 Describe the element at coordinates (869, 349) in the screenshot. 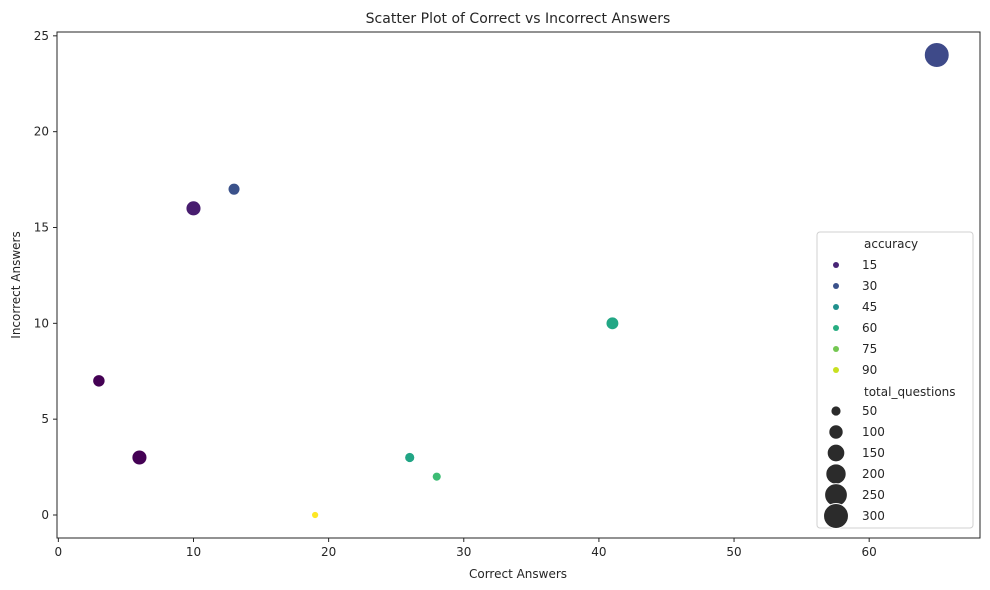

I see `legend-hue-label: 75` at that location.